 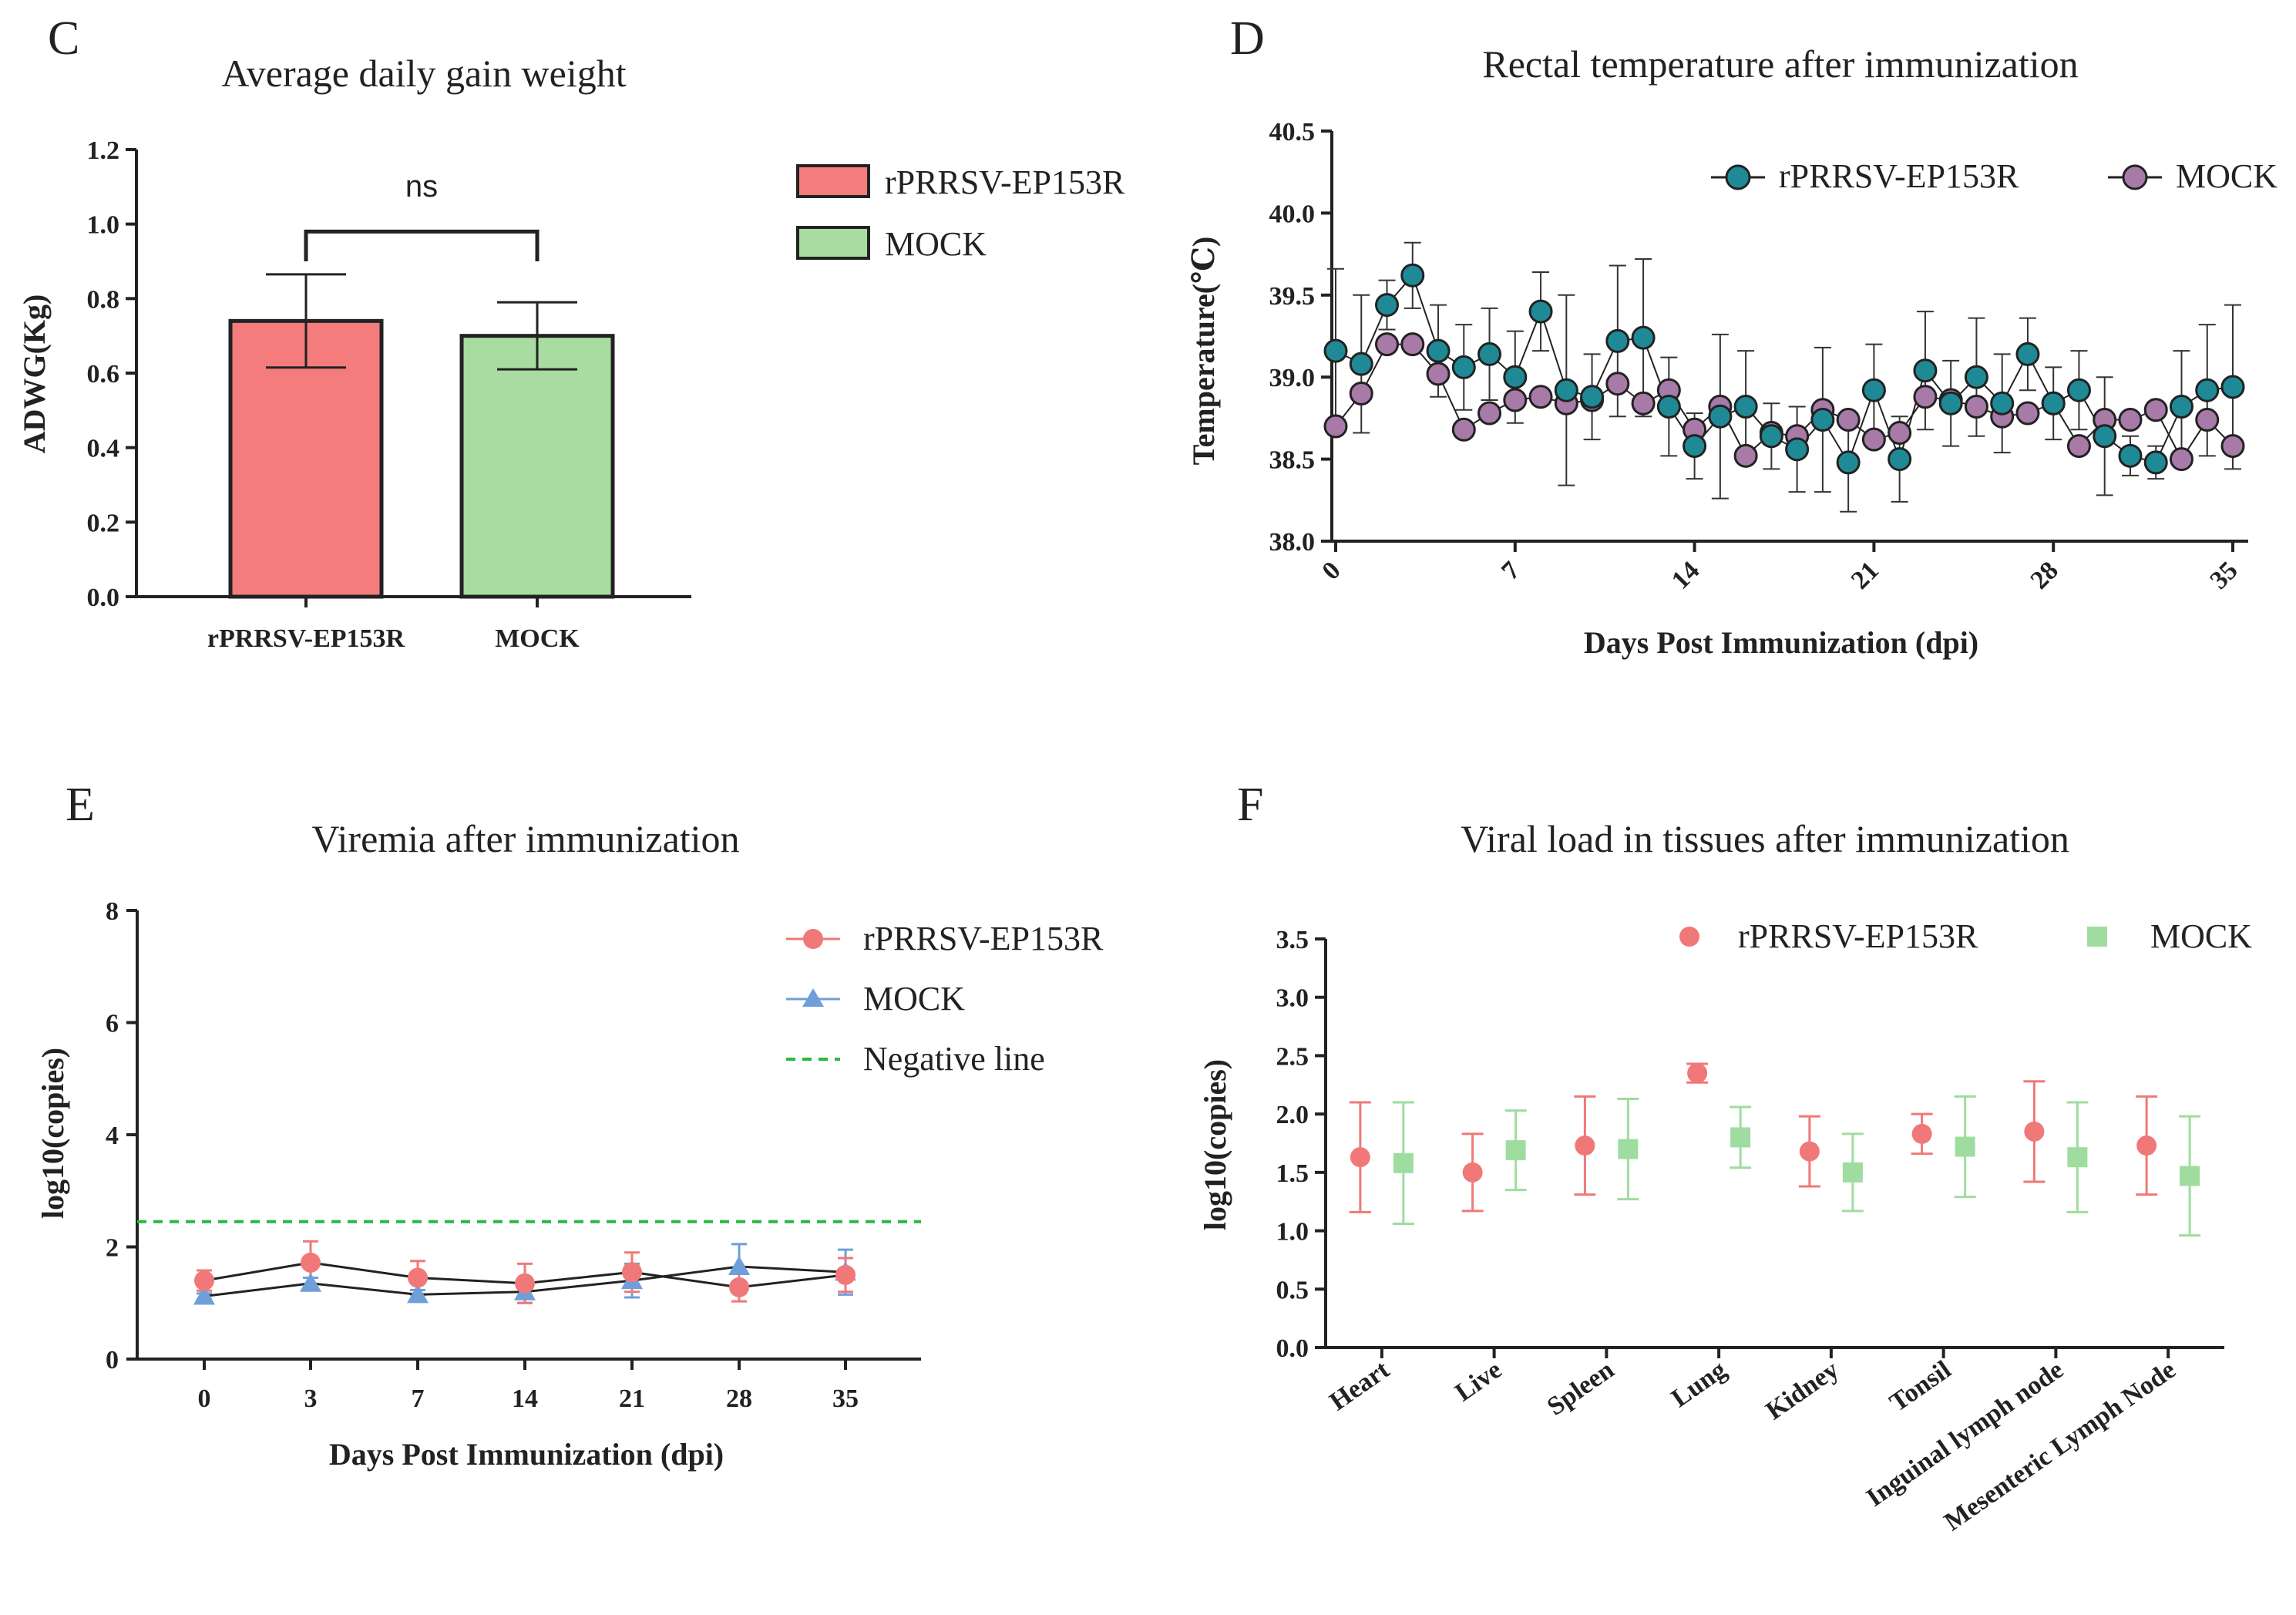 What do you see at coordinates (2227, 176) in the screenshot?
I see `legend-label-d-mock: MOCK` at bounding box center [2227, 176].